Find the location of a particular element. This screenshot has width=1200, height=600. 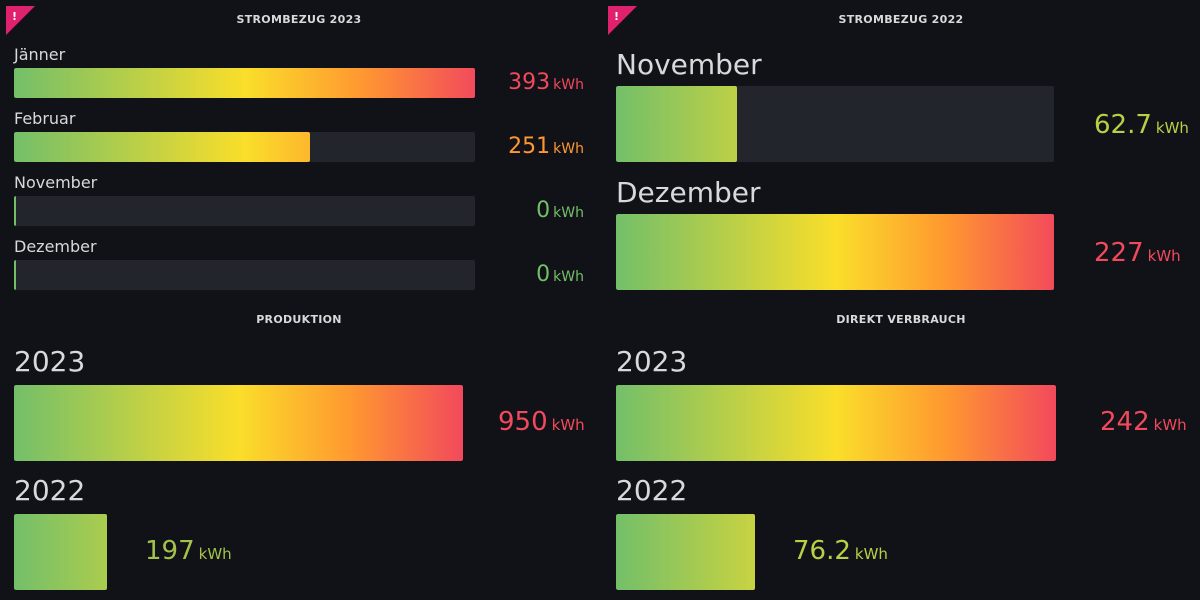

bar-value: 251 kWh is located at coordinates (546, 146).